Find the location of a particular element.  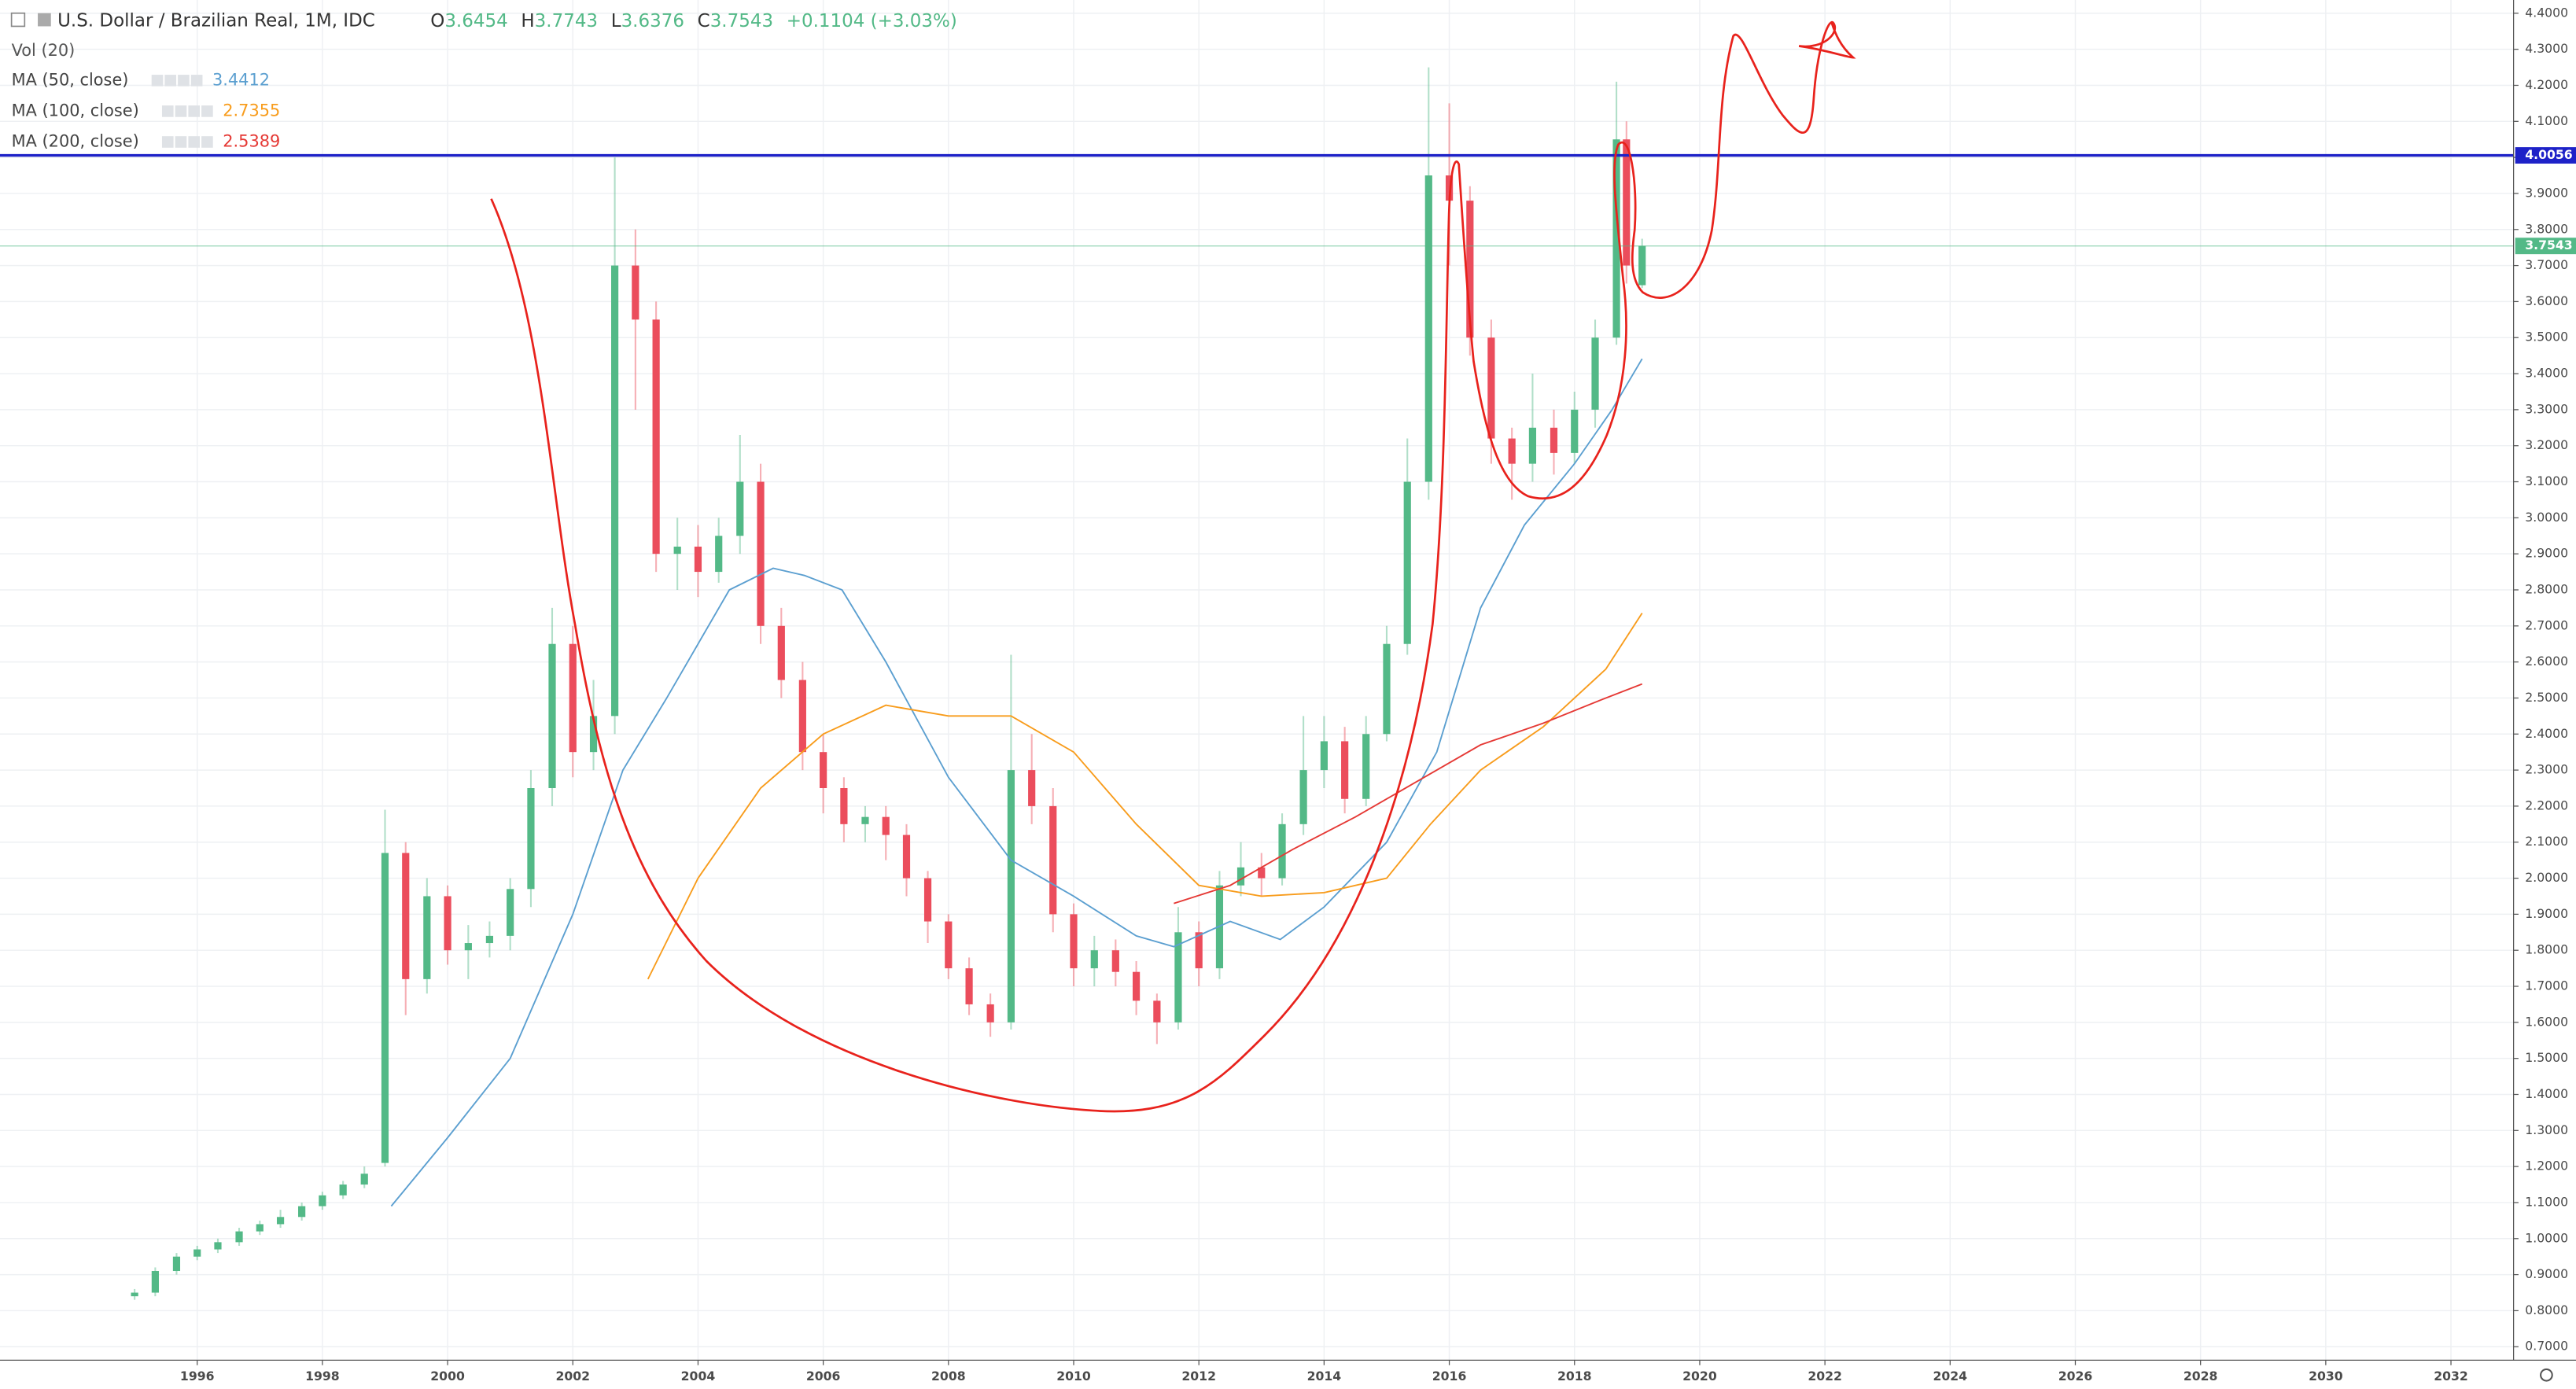

y-tick-label: 1.2000 is located at coordinates (2546, 1166).